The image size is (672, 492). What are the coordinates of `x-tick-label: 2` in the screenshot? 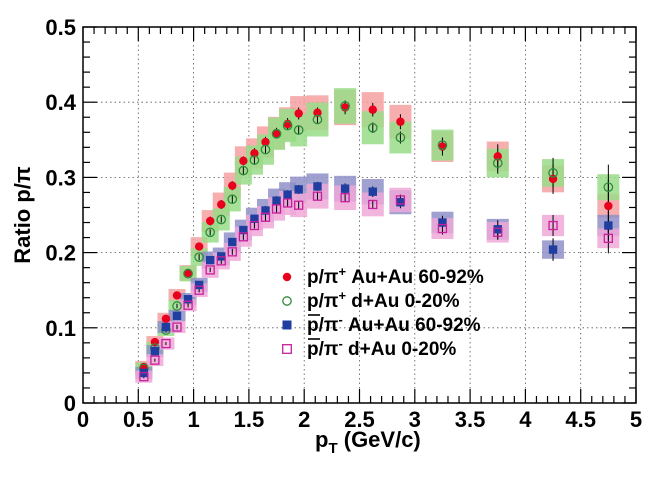 It's located at (304, 419).